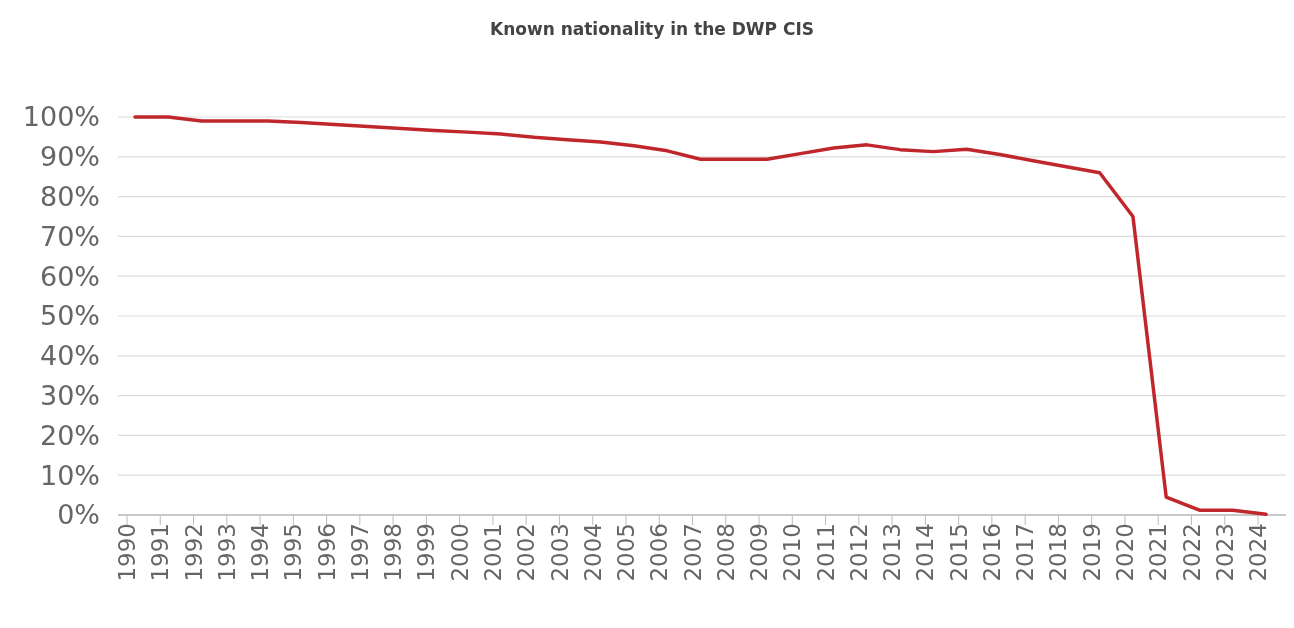 This screenshot has width=1294, height=628. I want to click on x-tick-label: 2022, so click(1191, 552).